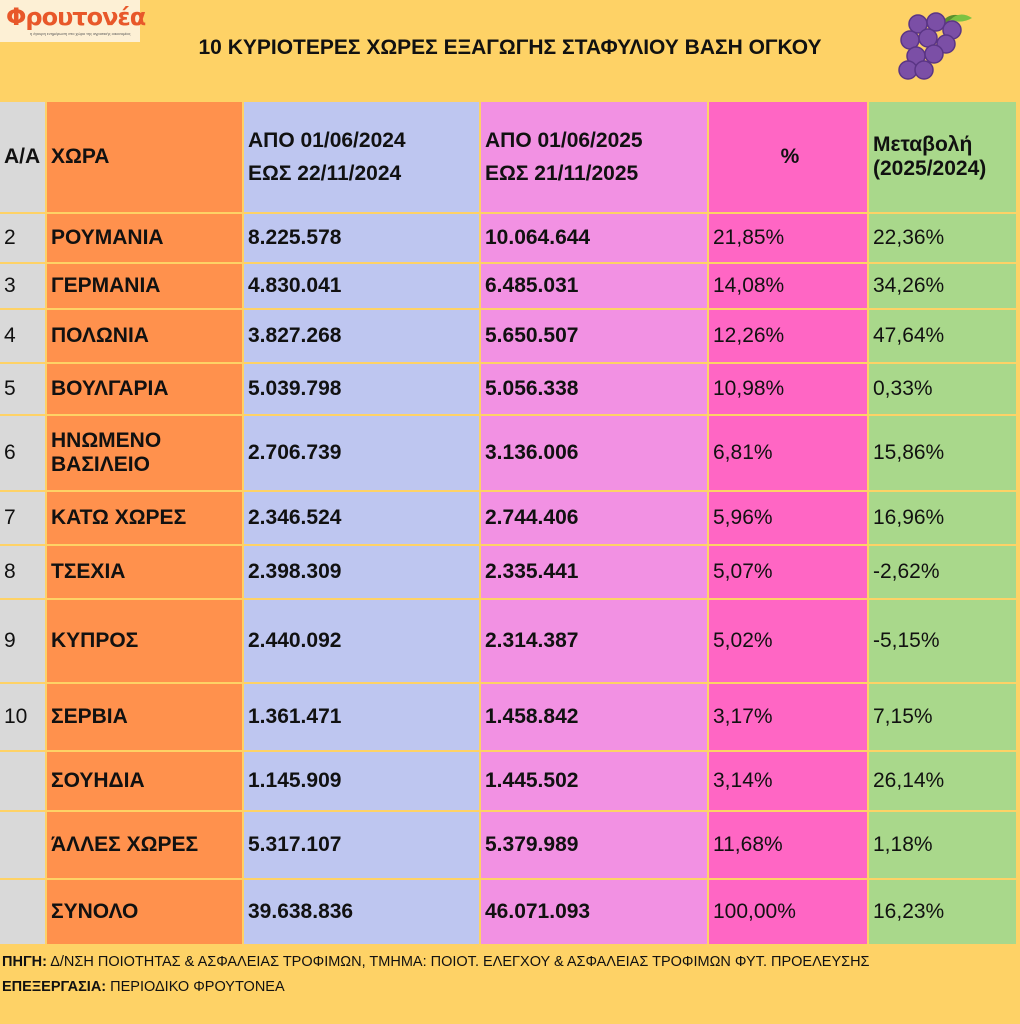  Describe the element at coordinates (22, 717) in the screenshot. I see `cell-aa: 10` at that location.